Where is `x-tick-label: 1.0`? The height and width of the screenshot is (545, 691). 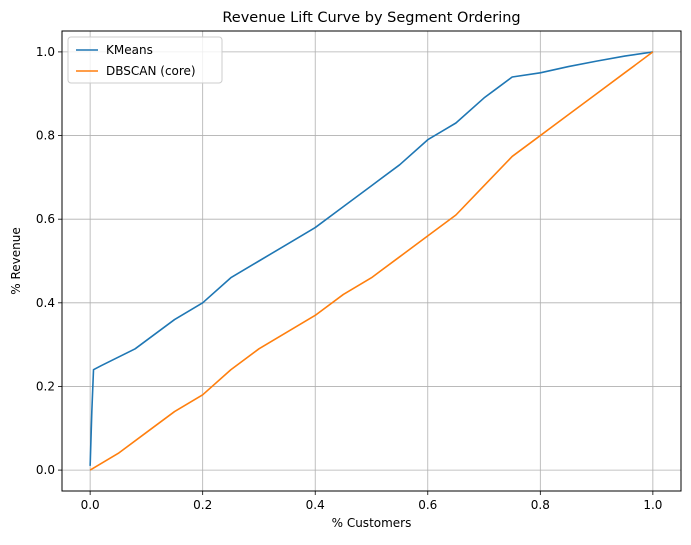
x-tick-label: 1.0 is located at coordinates (652, 505).